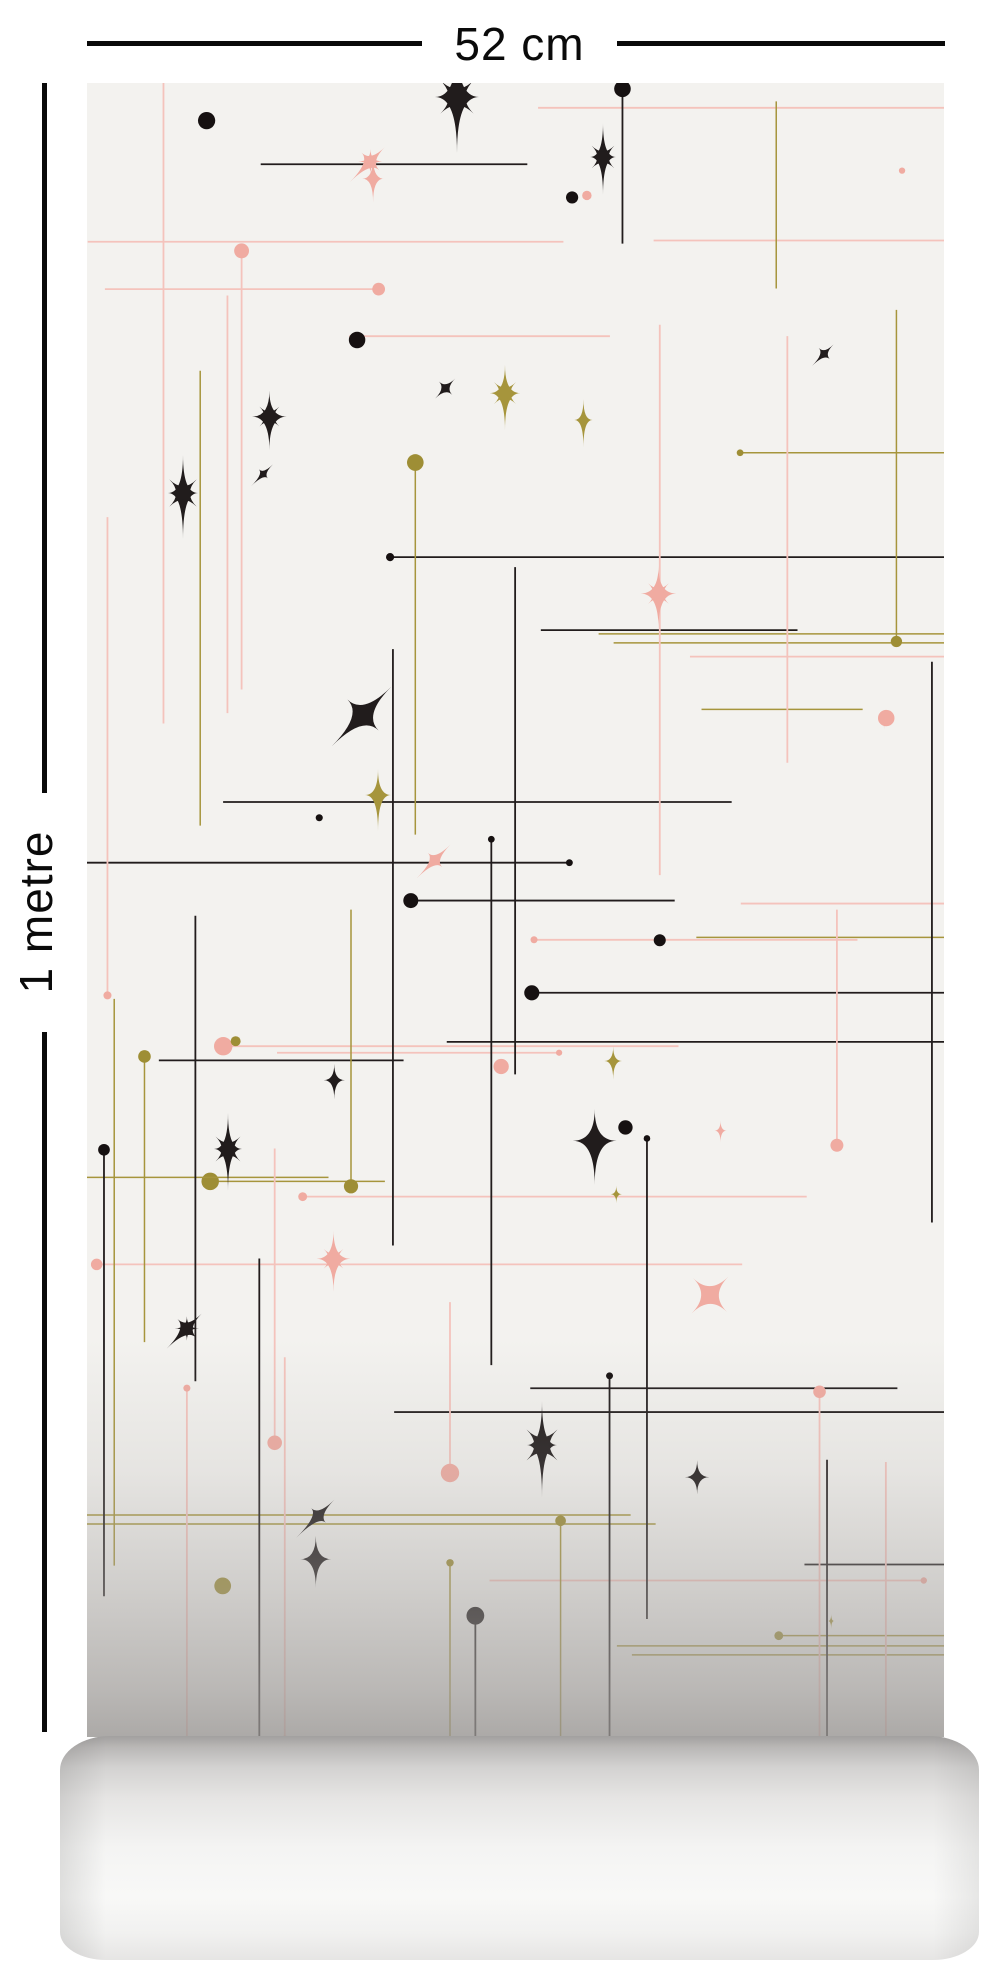 This screenshot has height=1980, width=1000. What do you see at coordinates (519, 44) in the screenshot?
I see `width-label: 52 cm` at bounding box center [519, 44].